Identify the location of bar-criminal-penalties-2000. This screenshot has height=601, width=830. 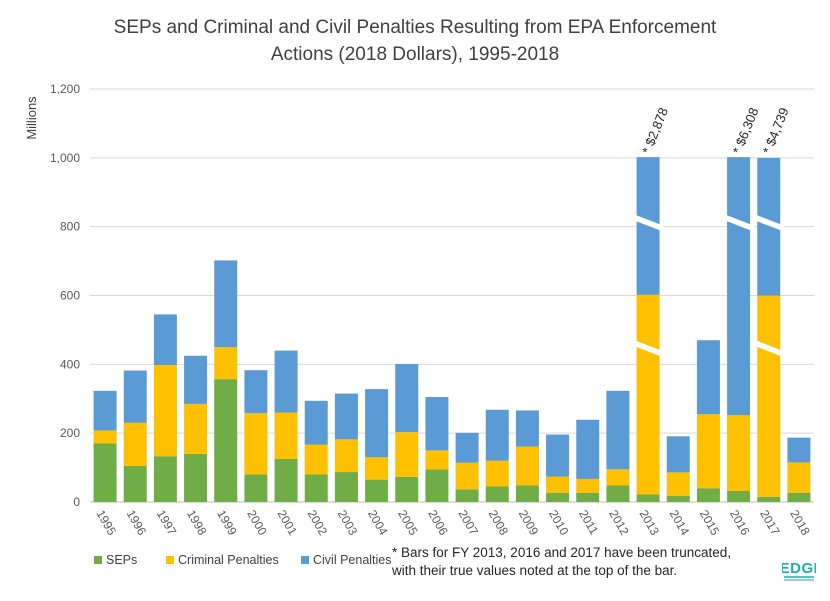
(256, 444).